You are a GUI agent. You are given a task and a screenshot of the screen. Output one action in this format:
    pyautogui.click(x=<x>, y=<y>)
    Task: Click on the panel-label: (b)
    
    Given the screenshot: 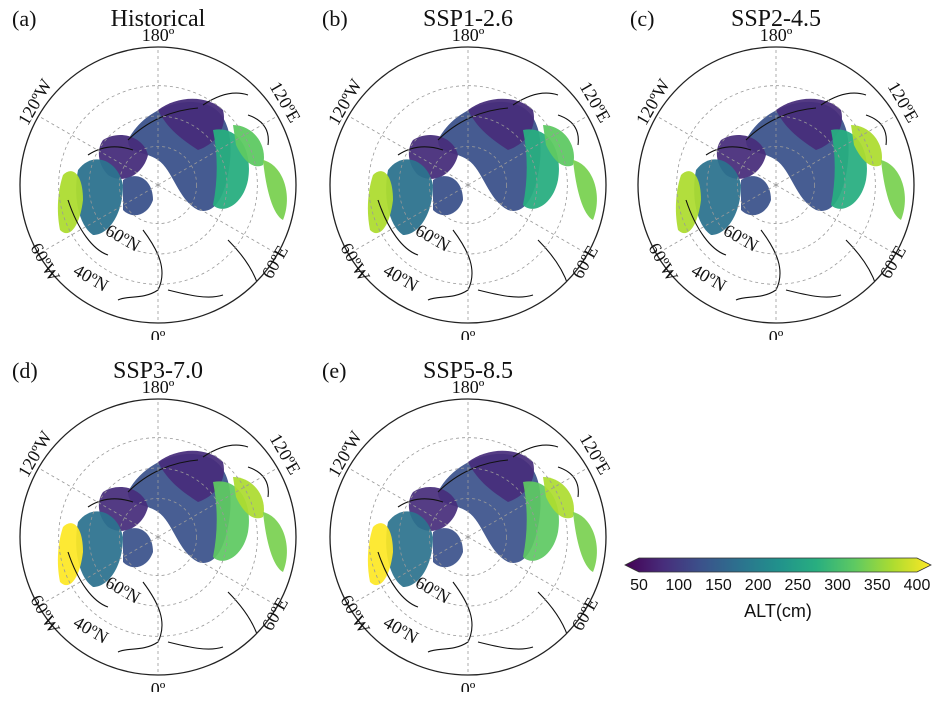 What is the action you would take?
    pyautogui.click(x=335, y=18)
    